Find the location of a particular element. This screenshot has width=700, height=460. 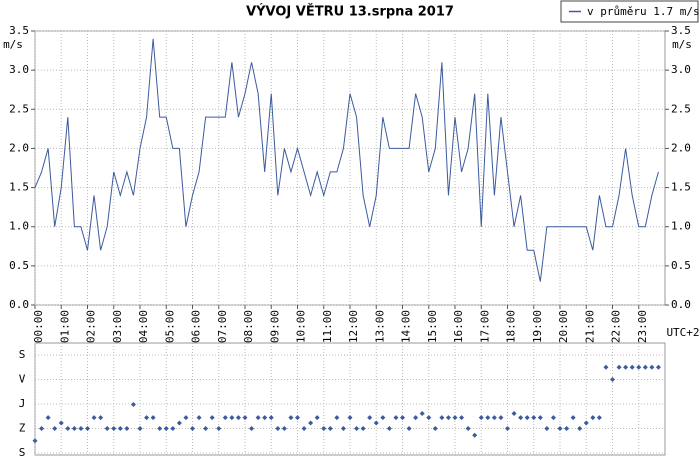

x-tick-label: 15:00 is located at coordinates (432, 326).